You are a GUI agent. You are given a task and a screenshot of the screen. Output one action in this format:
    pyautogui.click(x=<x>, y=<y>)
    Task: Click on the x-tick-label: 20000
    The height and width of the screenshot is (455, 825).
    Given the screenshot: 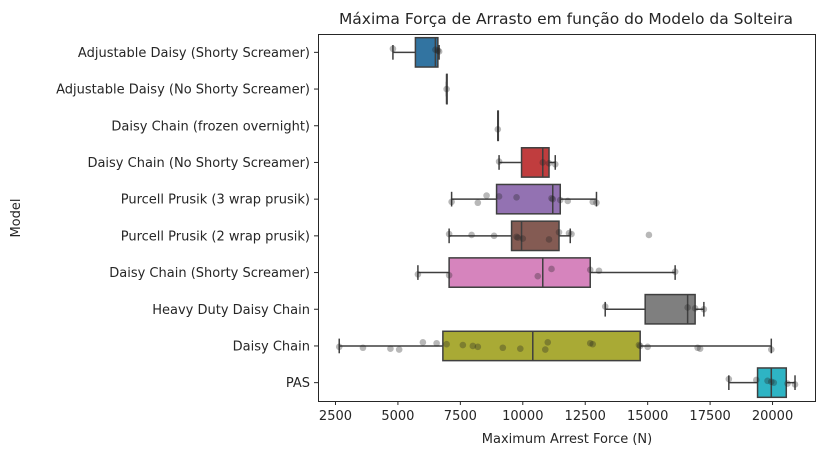 What is the action you would take?
    pyautogui.click(x=772, y=416)
    